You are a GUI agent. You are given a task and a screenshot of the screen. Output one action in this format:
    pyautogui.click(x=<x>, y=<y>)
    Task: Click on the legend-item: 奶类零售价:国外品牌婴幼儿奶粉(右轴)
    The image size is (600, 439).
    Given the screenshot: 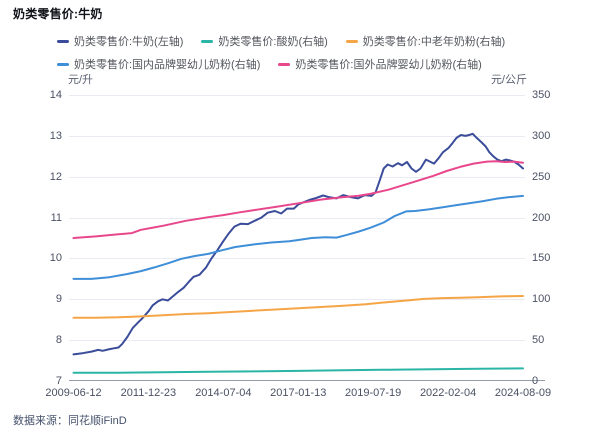 What is the action you would take?
    pyautogui.click(x=380, y=64)
    